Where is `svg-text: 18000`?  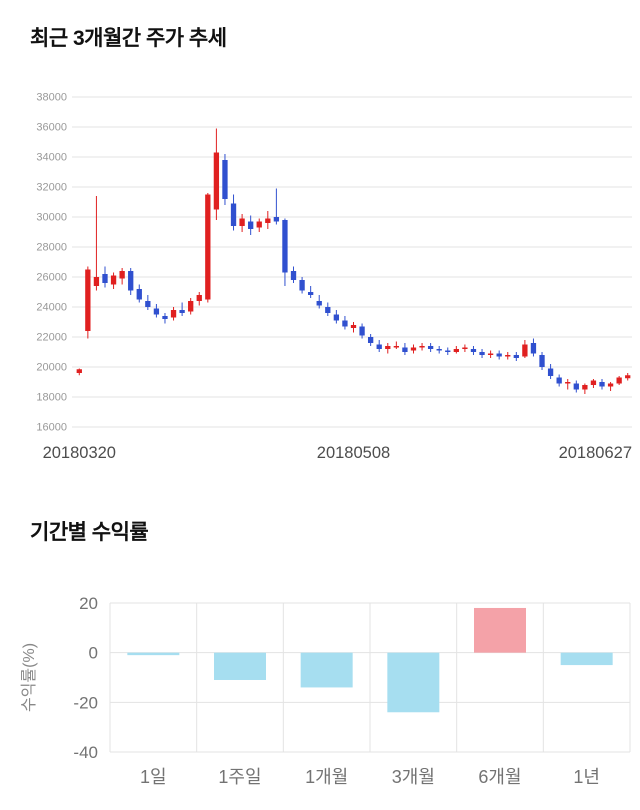 svg-text: 18000 is located at coordinates (51, 398).